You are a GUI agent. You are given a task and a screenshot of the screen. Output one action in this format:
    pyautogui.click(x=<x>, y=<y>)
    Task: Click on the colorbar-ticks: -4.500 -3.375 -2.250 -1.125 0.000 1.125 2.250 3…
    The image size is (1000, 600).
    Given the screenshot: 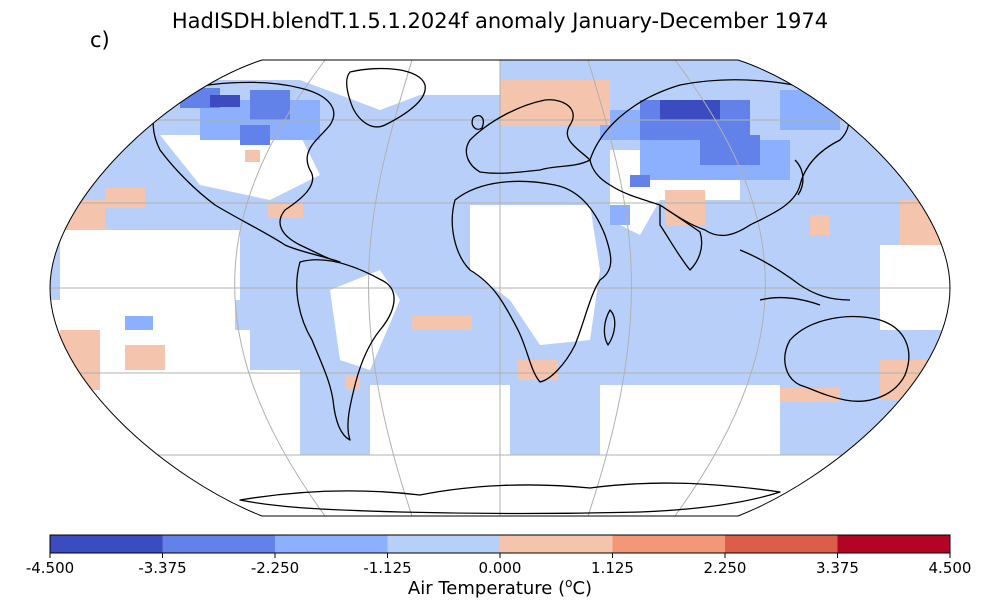 What is the action you would take?
    pyautogui.click(x=499, y=565)
    